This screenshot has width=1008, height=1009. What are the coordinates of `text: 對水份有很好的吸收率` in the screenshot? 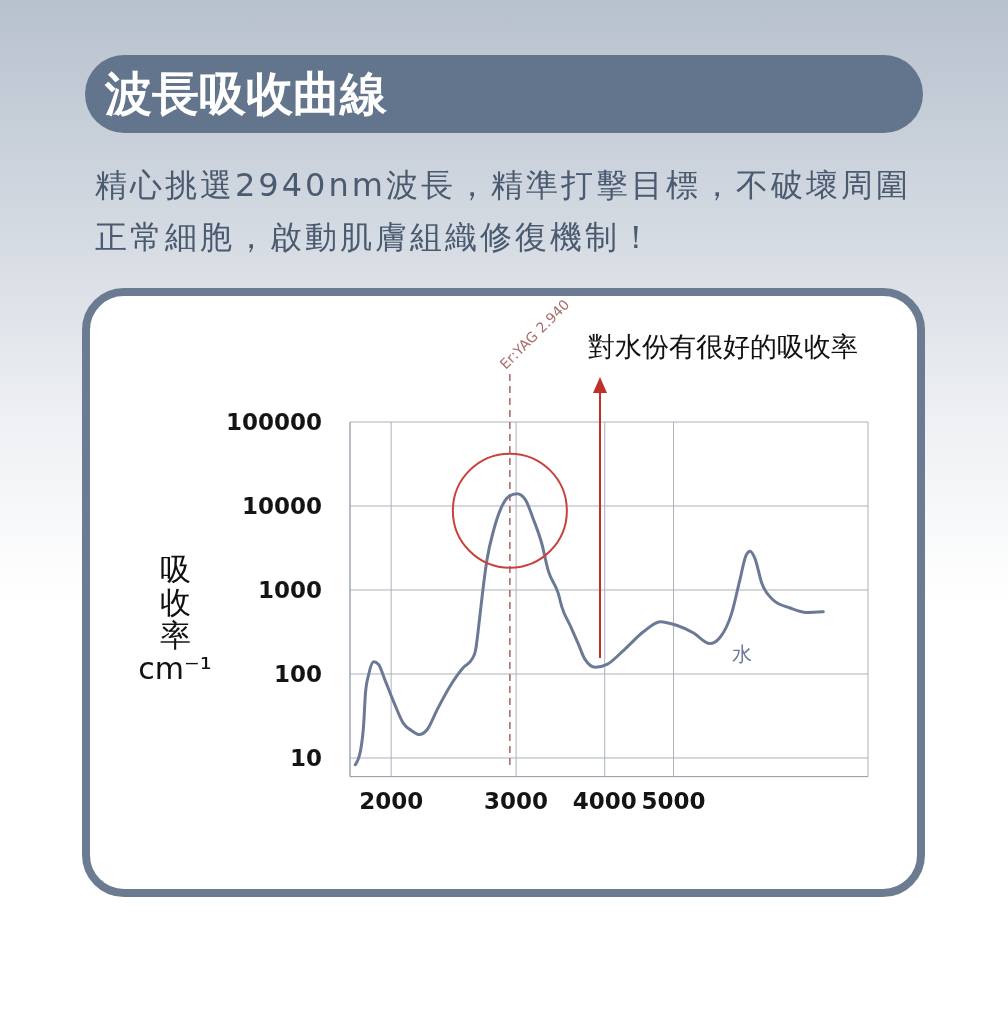 It's located at (723, 347).